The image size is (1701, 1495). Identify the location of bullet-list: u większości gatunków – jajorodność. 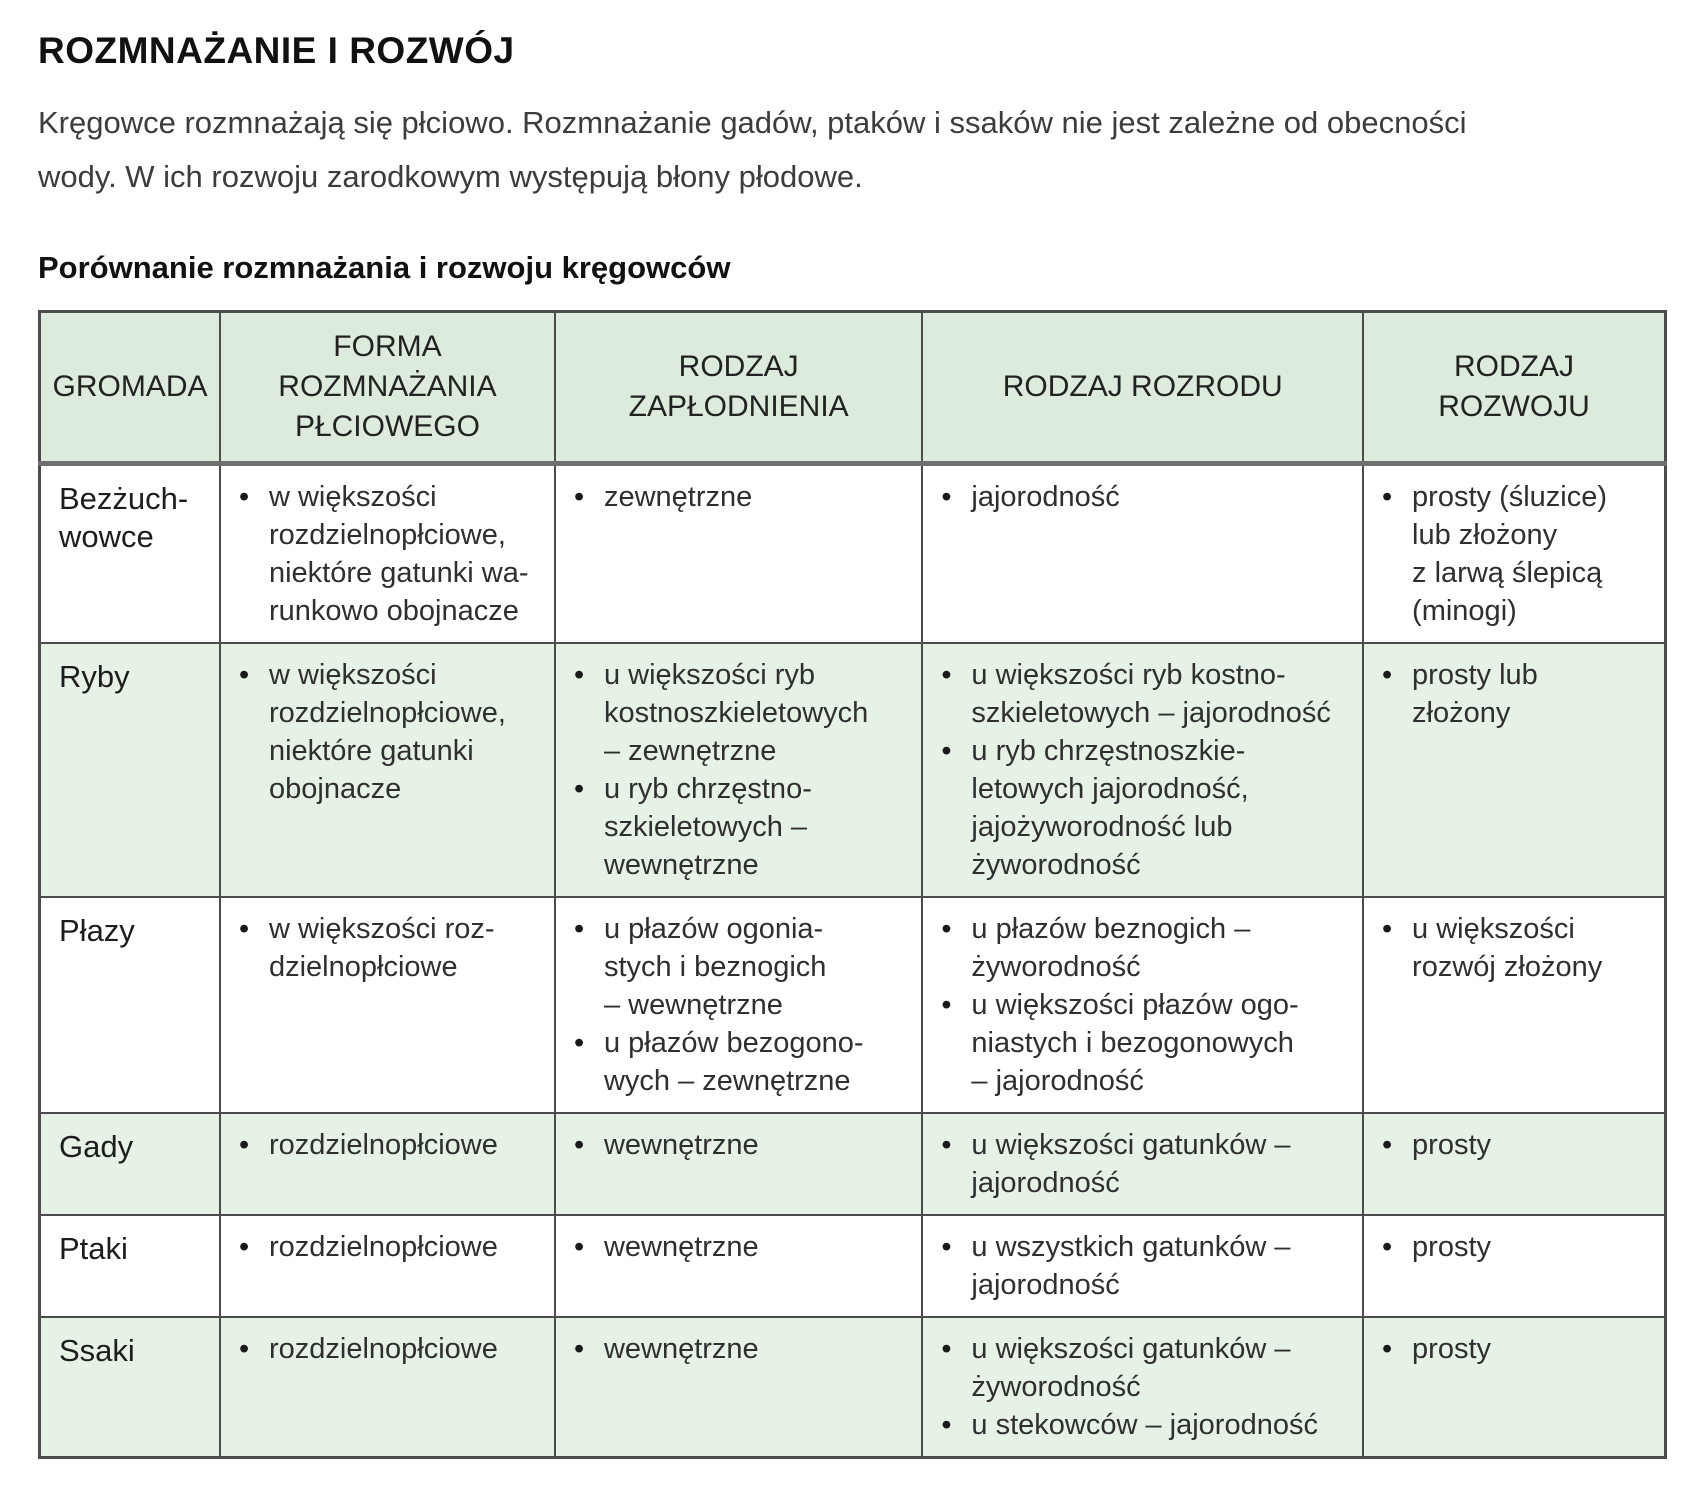
(1141, 1164).